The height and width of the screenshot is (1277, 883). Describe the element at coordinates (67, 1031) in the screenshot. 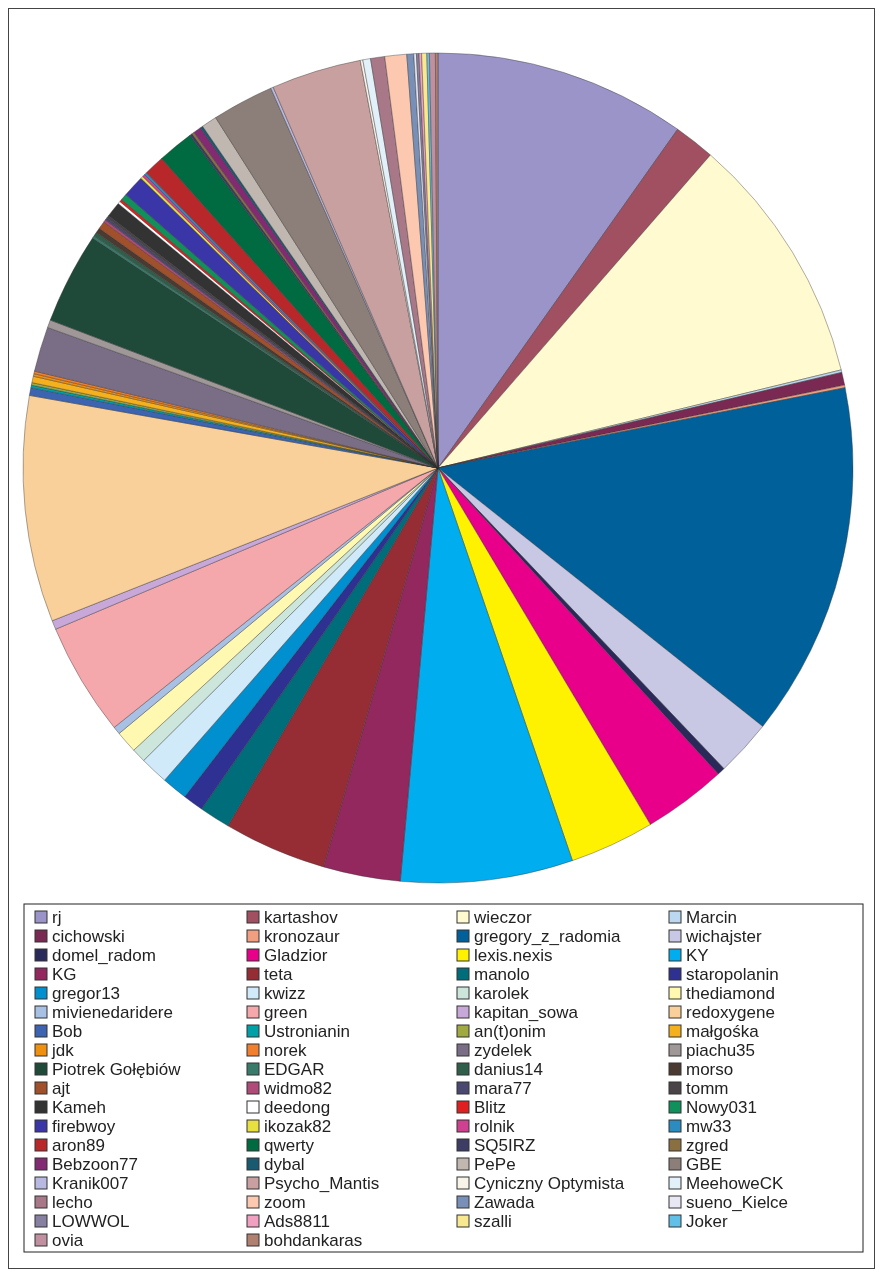

I see `legend-label: Bob` at that location.